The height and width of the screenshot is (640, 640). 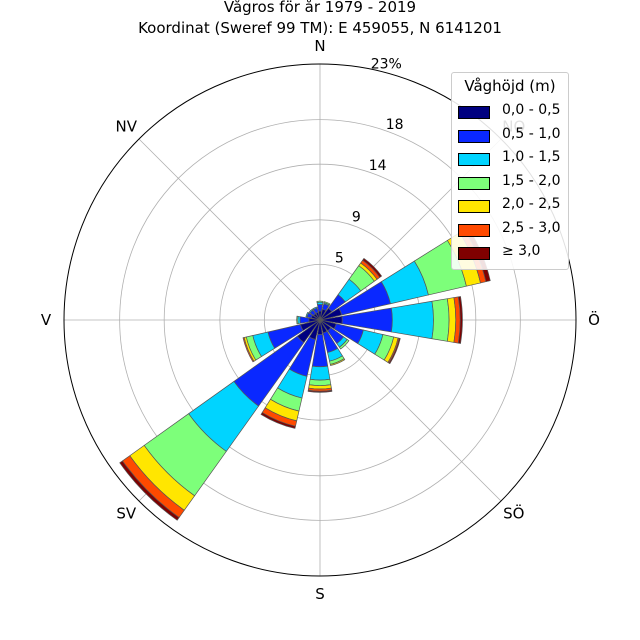 What do you see at coordinates (531, 133) in the screenshot?
I see `legend-label-1: 0,5 - 1,0` at bounding box center [531, 133].